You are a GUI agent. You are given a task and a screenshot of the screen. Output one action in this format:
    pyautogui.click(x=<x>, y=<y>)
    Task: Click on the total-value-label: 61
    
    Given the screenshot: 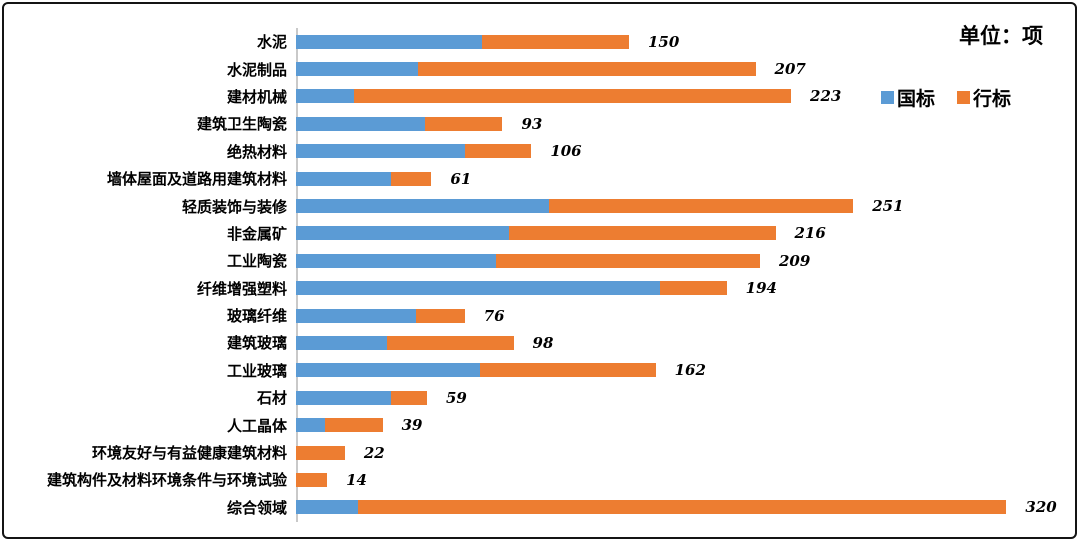 What is the action you would take?
    pyautogui.click(x=461, y=178)
    